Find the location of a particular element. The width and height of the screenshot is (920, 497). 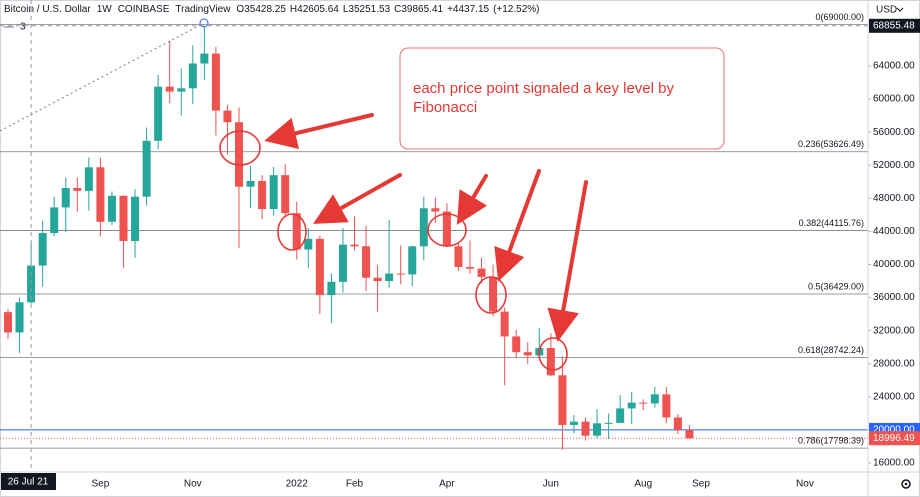

y-tick-label: 60000.00 is located at coordinates (894, 99).